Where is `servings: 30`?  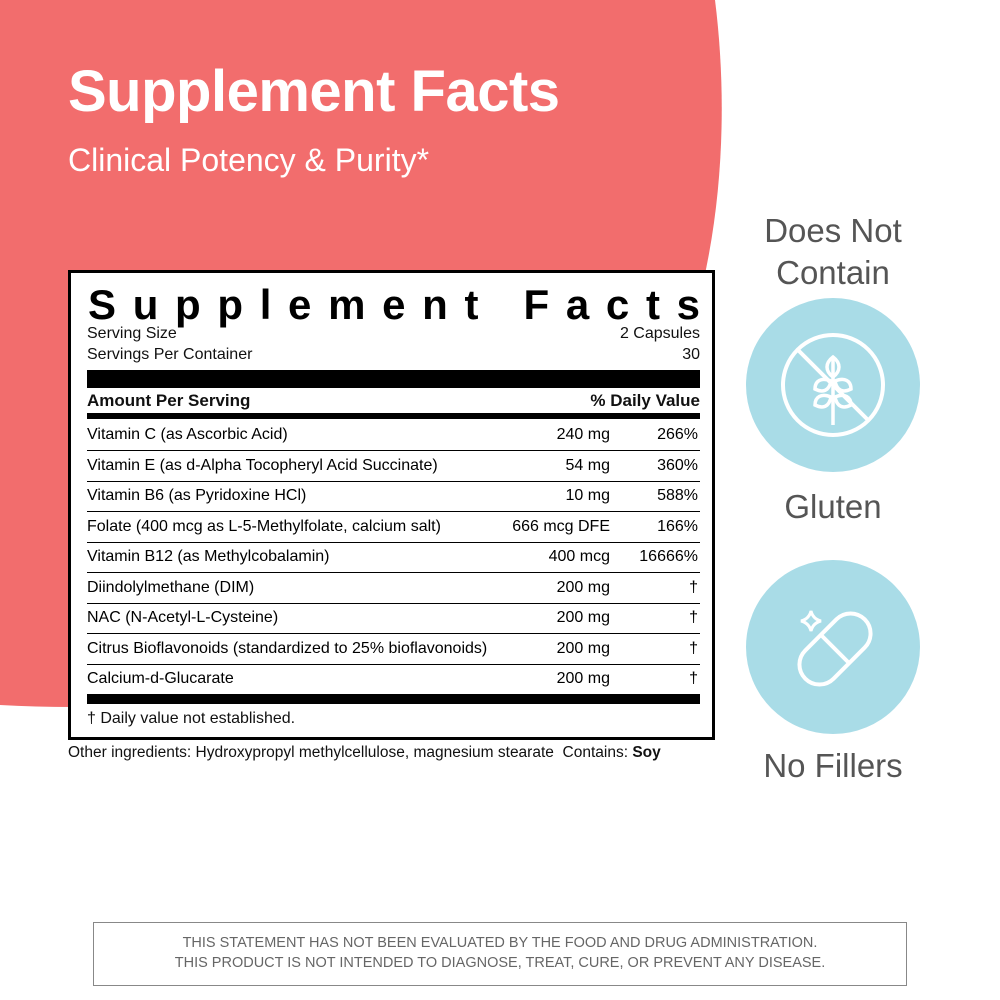
servings: 30 is located at coordinates (691, 354).